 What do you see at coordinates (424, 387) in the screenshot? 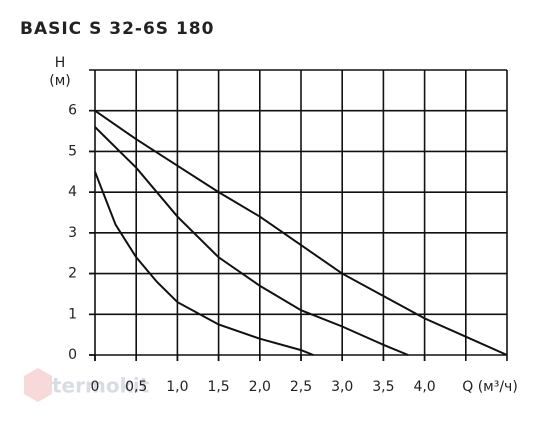
I see `x-tick-label: 4,0` at bounding box center [424, 387].